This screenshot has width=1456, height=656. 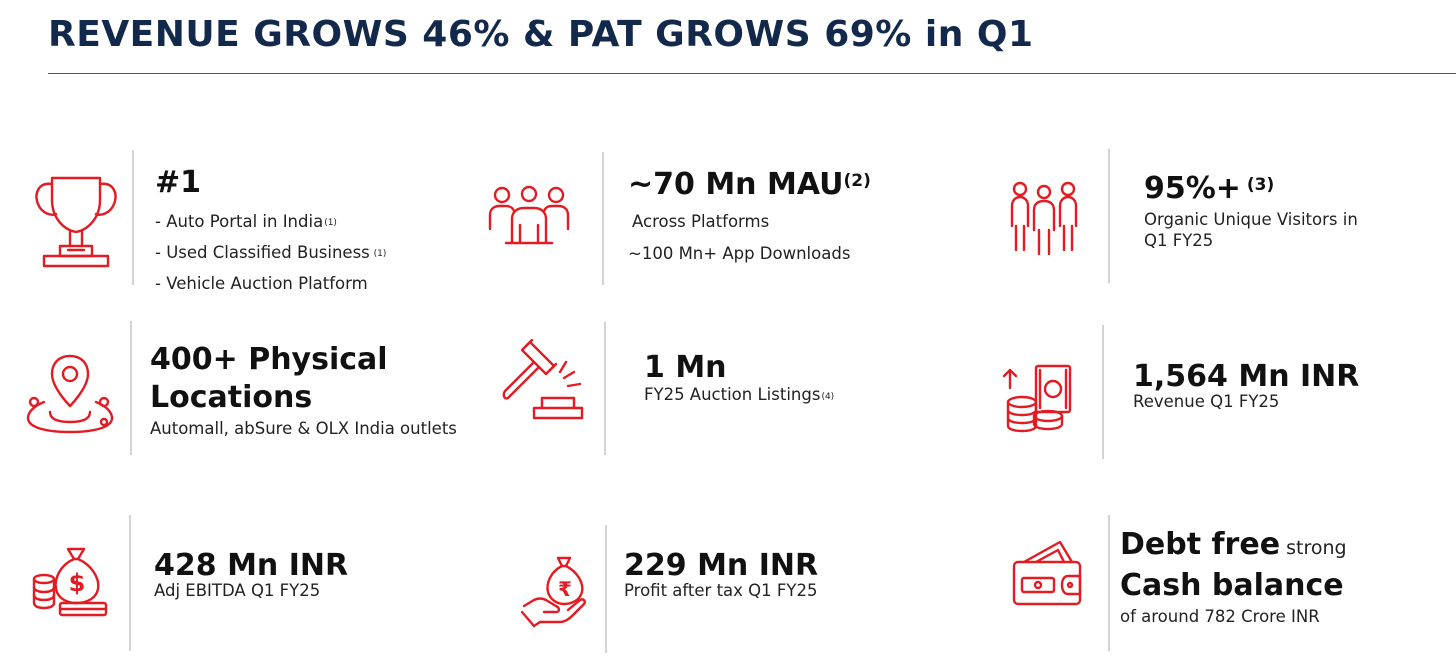 What do you see at coordinates (76, 220) in the screenshot?
I see `trophy-icon` at bounding box center [76, 220].